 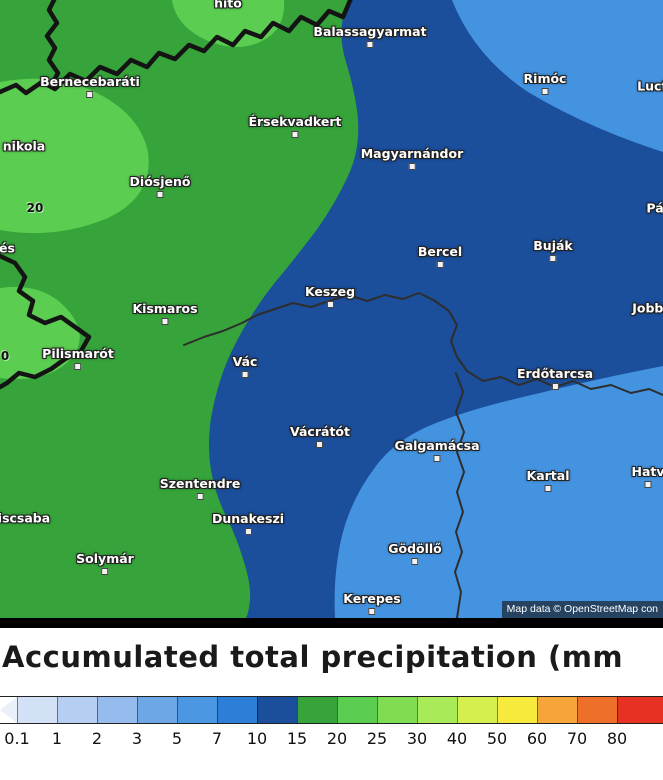 I want to click on town-name: és, so click(x=7, y=248).